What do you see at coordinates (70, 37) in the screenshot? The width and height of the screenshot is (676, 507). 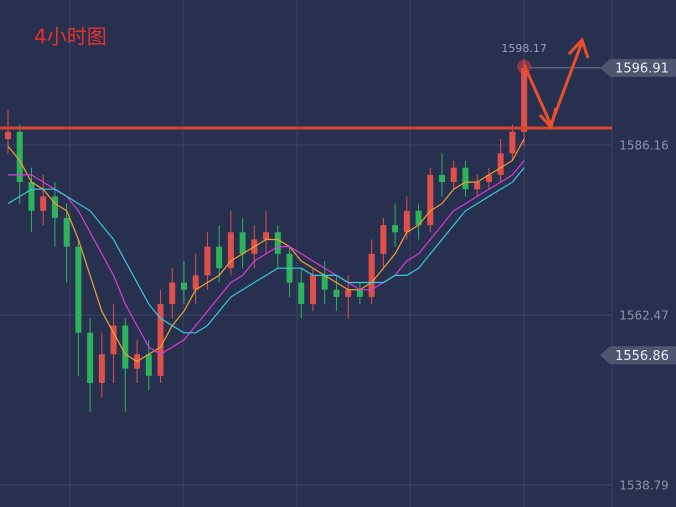 I see `chart-title: 4小时图` at bounding box center [70, 37].